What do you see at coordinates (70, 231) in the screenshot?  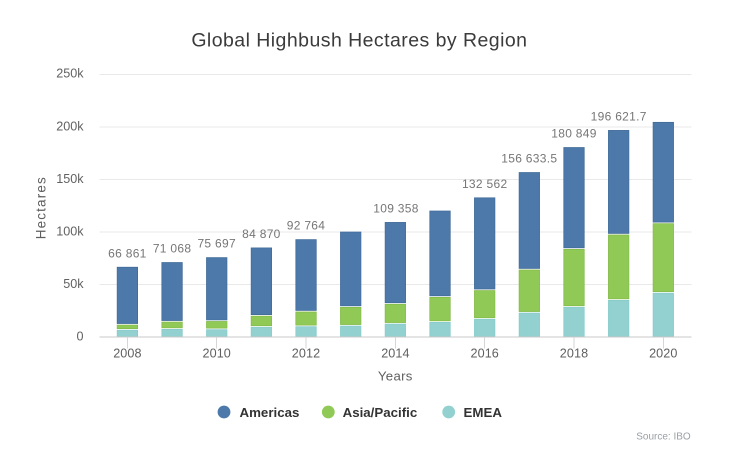 I see `svg-text: 100k` at bounding box center [70, 231].